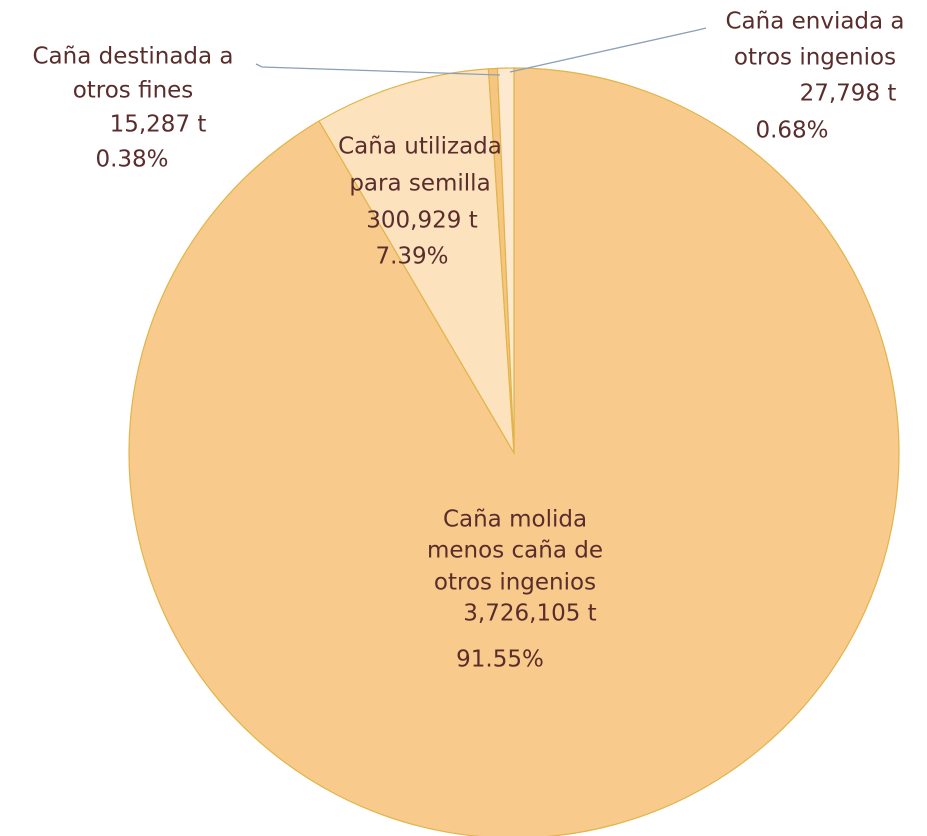 The image size is (927, 836). I want to click on value-label: 15,287 t, so click(158, 125).